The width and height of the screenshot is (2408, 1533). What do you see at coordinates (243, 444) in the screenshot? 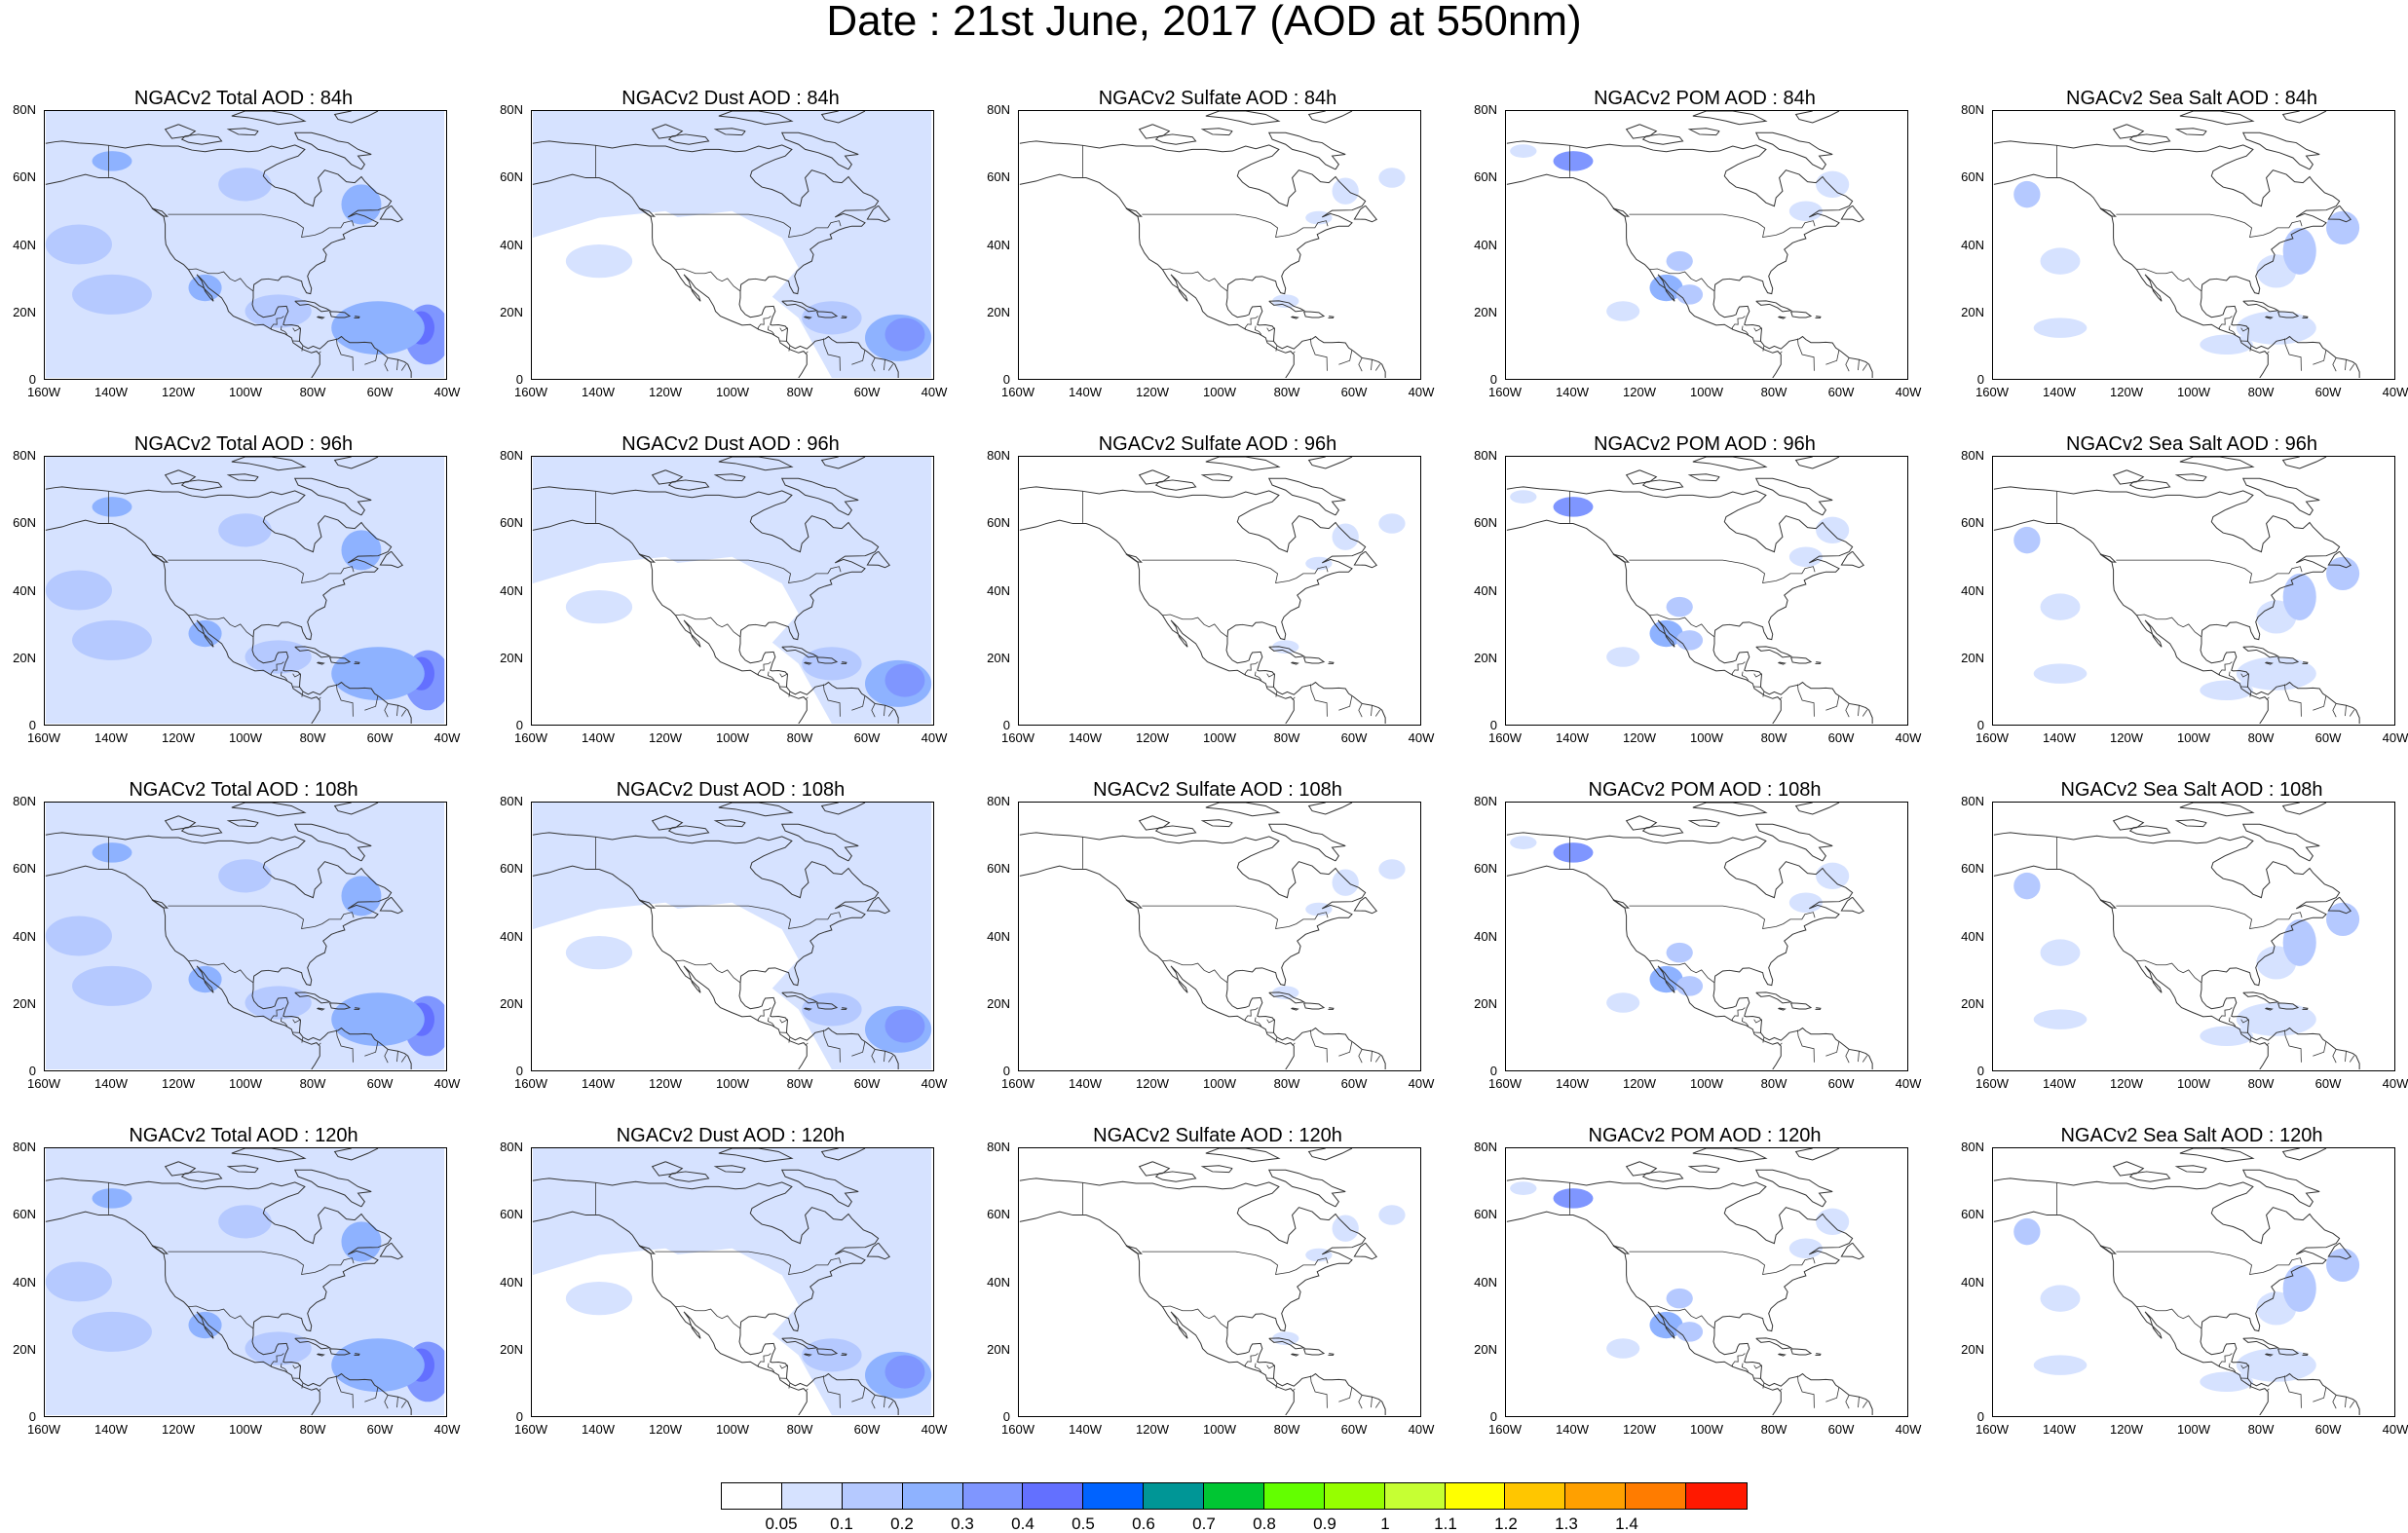
I see `panel-title: NGACv2 Total AOD : 96h` at bounding box center [243, 444].